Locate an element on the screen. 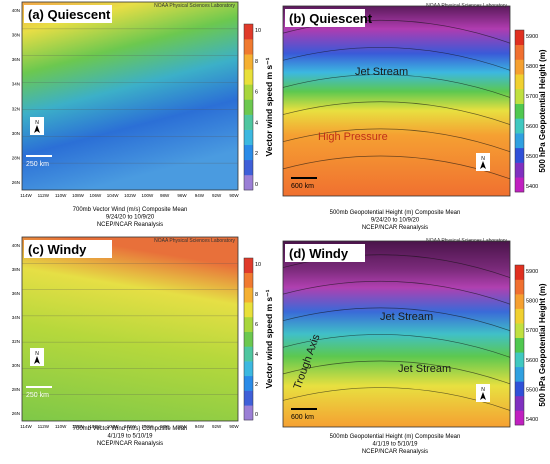 The width and height of the screenshot is (550, 464). panel-label: (a) Quiescent is located at coordinates (69, 14).